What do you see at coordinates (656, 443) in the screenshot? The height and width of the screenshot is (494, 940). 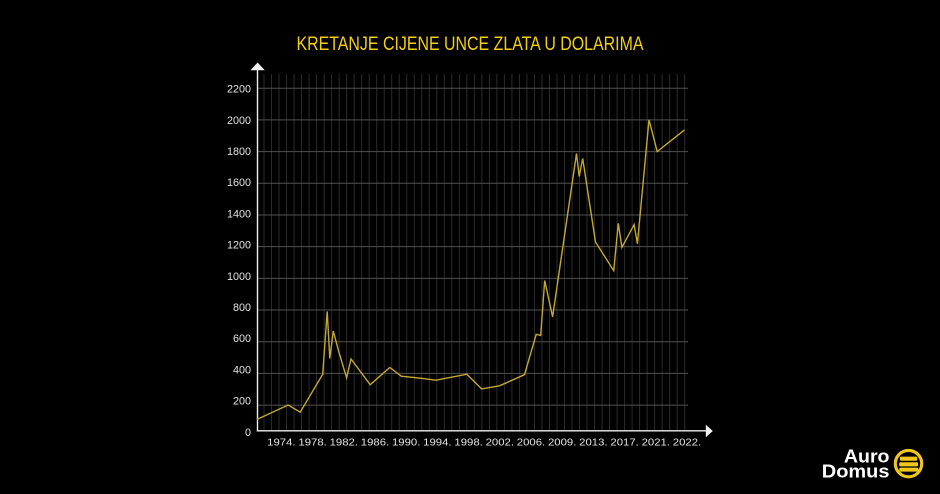 I see `svg-text: 2021.` at bounding box center [656, 443].